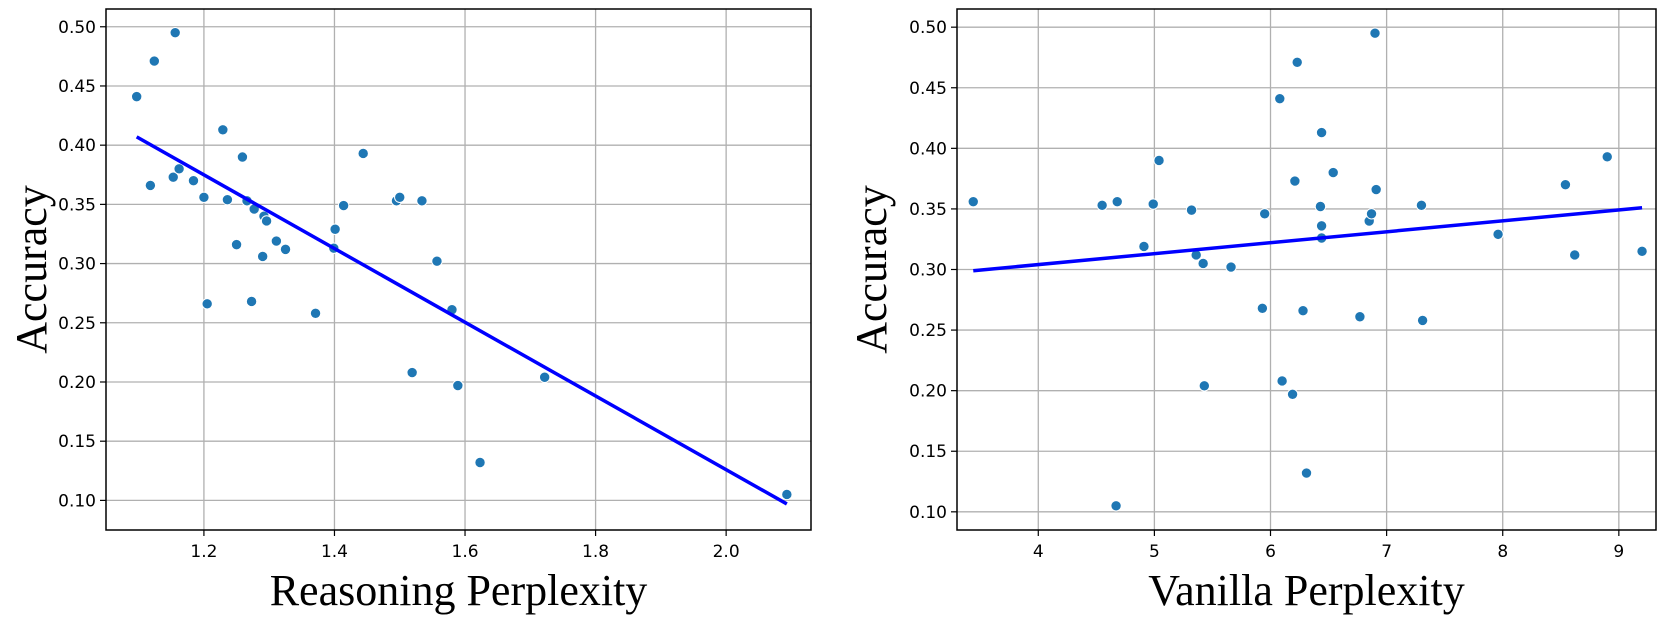 The image size is (1661, 618). I want to click on x-tick-label: 5, so click(1154, 552).